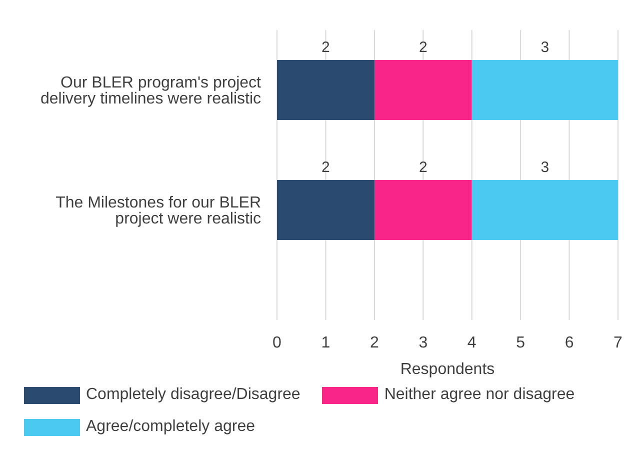 Image resolution: width=634 pixels, height=465 pixels. What do you see at coordinates (151, 91) in the screenshot?
I see `y-tick-label: Our BLER program's project delivery timelines were realistic` at bounding box center [151, 91].